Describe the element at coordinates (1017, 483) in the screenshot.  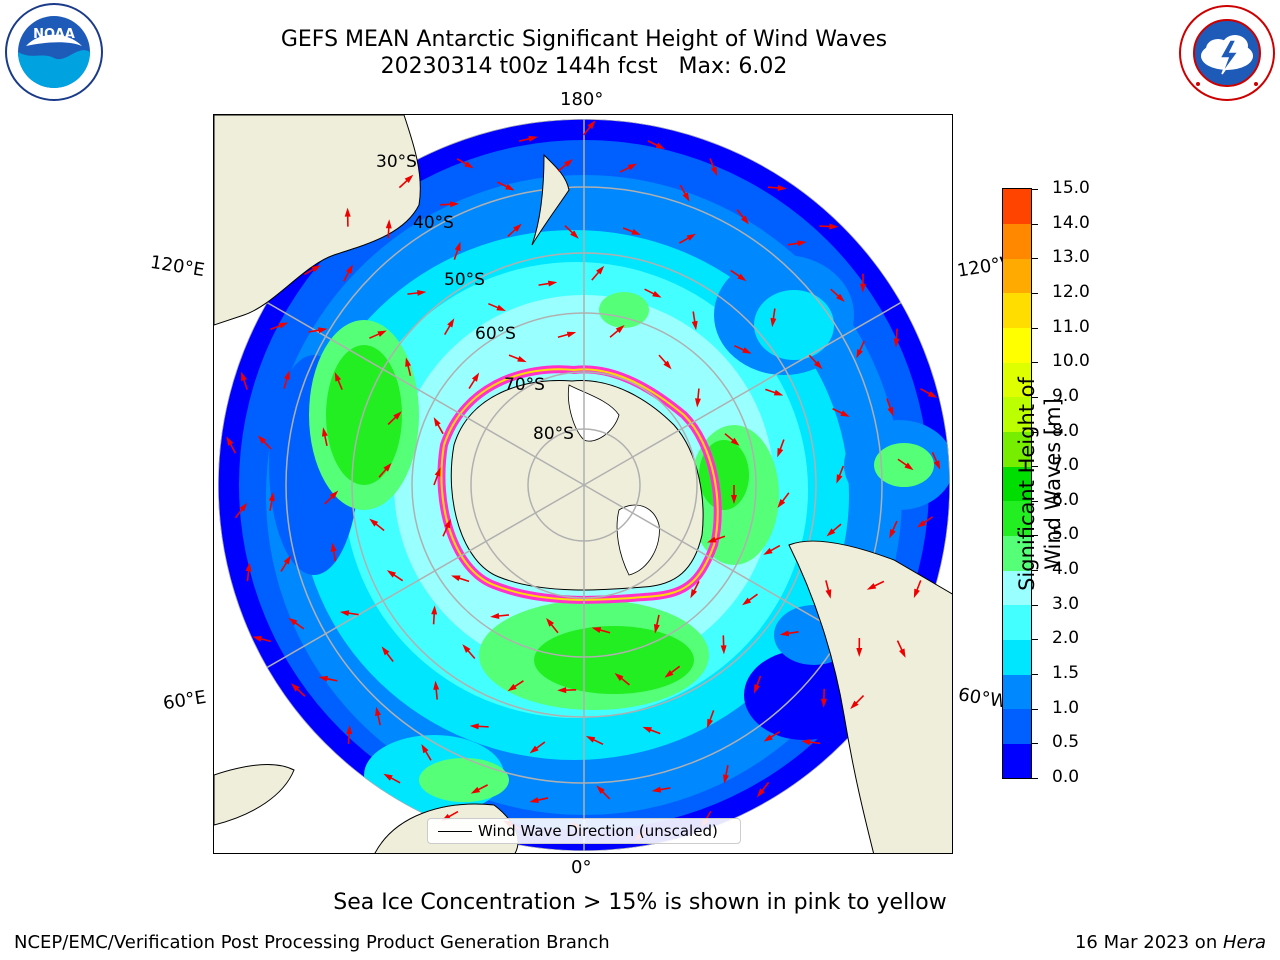
I see `colorbar` at that location.